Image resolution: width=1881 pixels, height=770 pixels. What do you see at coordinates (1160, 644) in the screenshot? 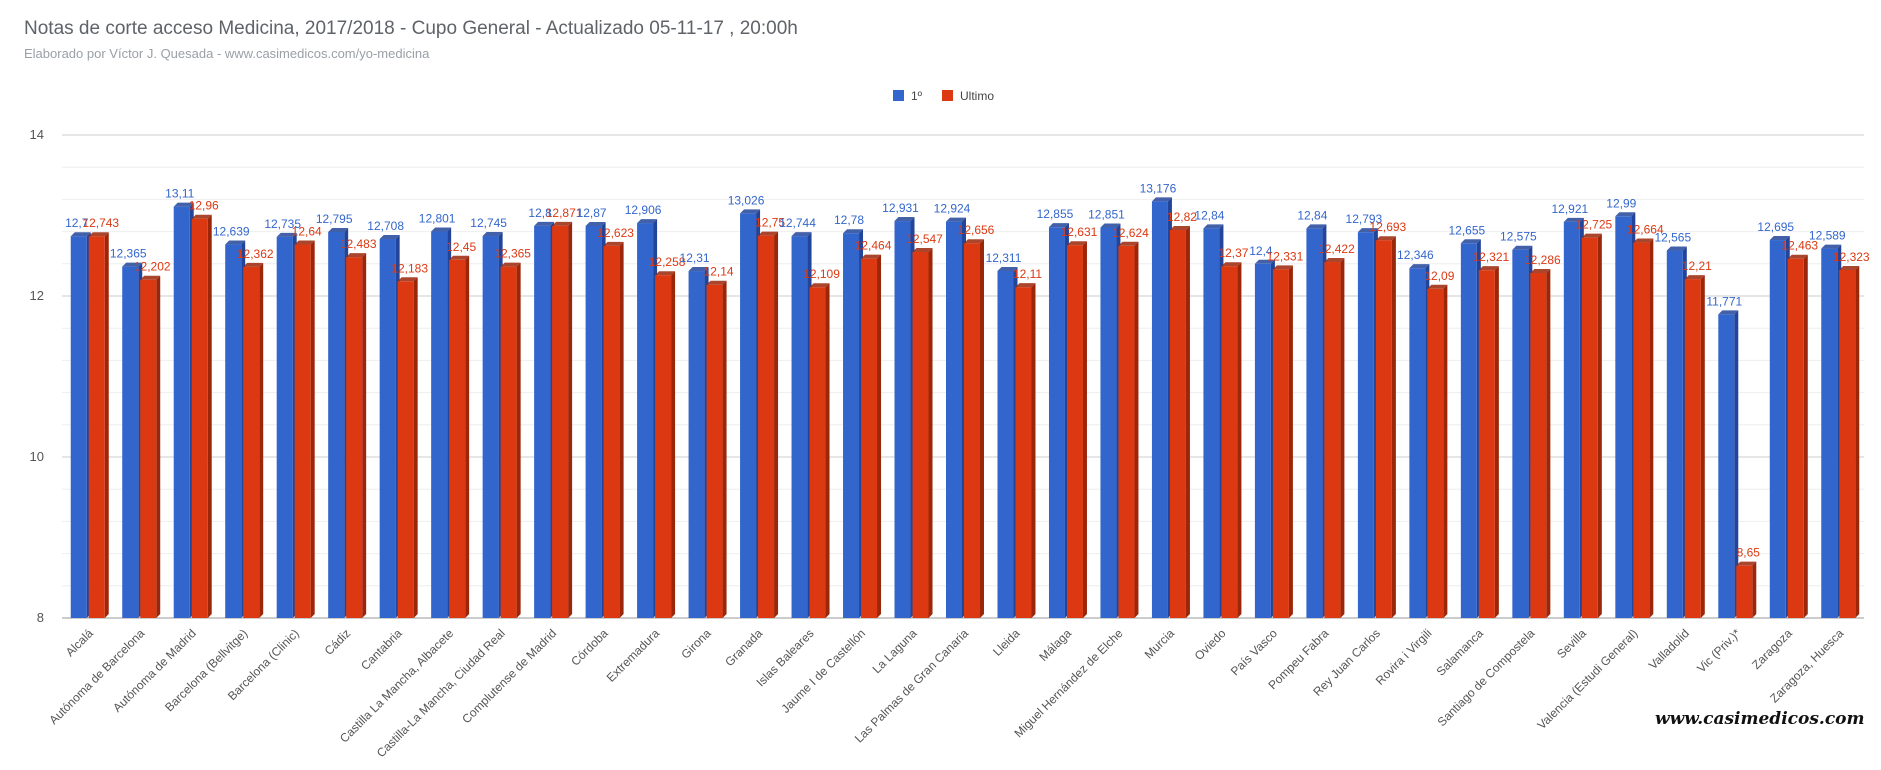
I see `x-category-label: Murcia` at bounding box center [1160, 644].